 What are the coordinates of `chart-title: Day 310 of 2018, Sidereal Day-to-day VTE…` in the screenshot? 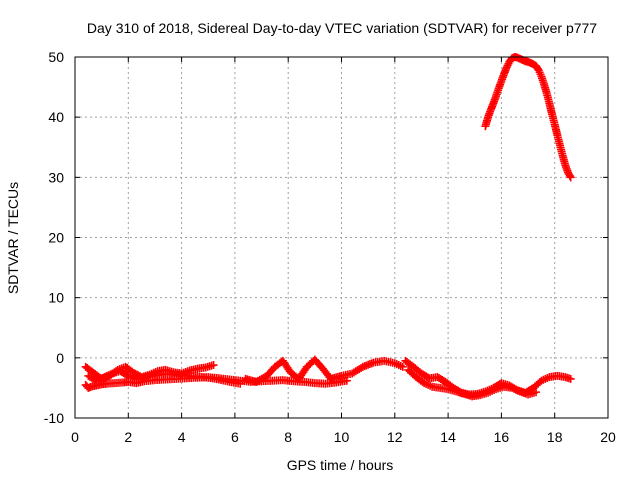 It's located at (342, 28).